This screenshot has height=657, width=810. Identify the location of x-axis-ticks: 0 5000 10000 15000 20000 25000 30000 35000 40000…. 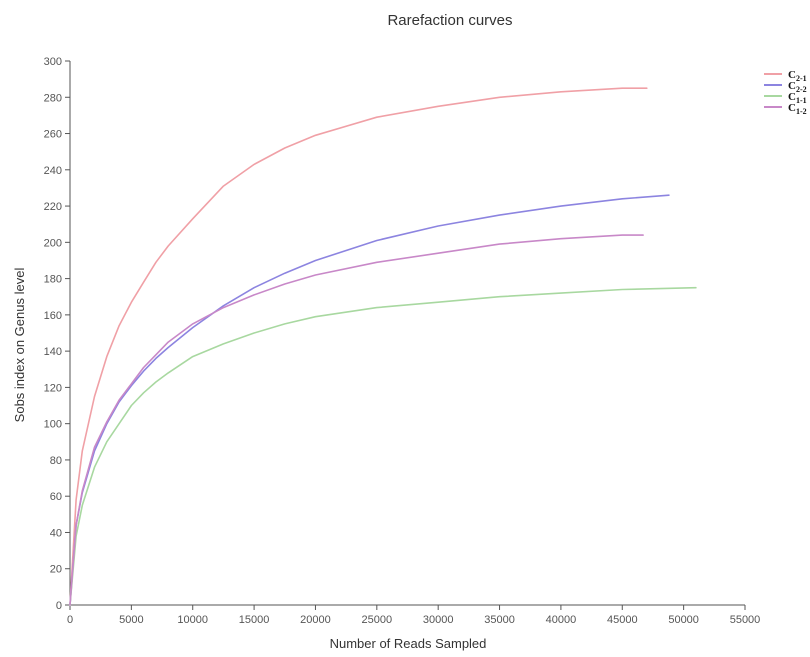
(413, 615).